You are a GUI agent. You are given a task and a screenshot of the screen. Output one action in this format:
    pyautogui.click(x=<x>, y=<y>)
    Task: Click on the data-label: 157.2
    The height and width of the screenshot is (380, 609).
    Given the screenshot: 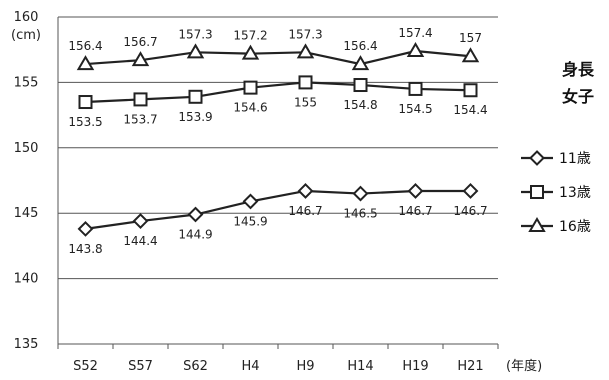 What is the action you would take?
    pyautogui.click(x=250, y=36)
    